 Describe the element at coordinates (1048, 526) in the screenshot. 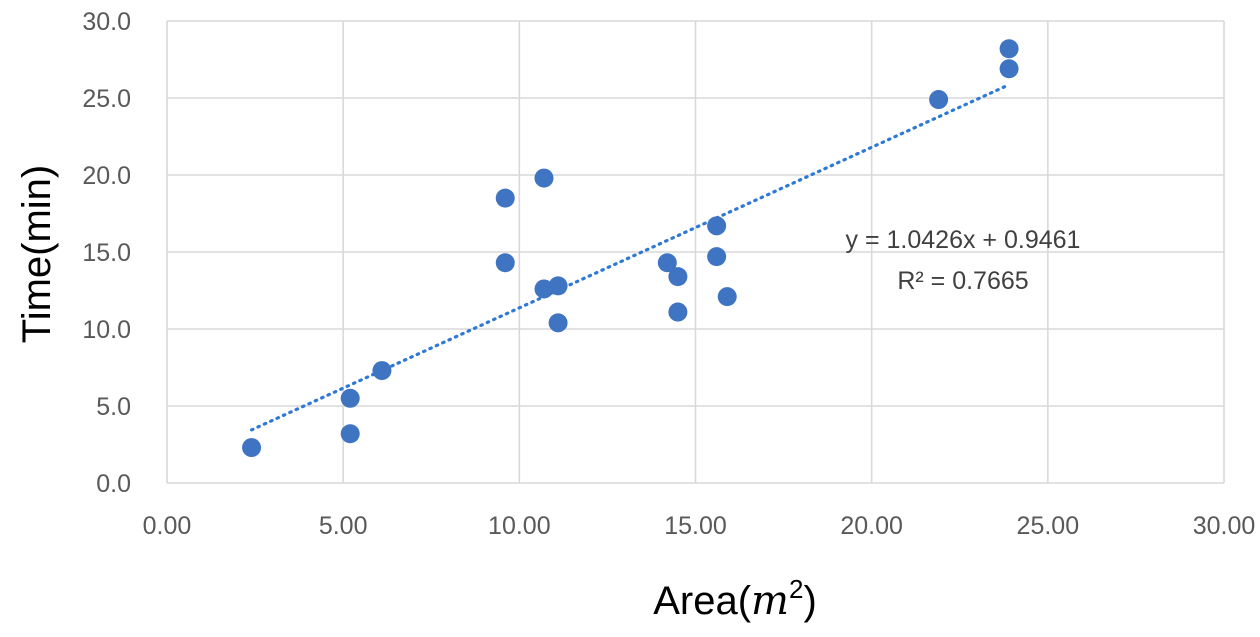

I see `x-tick-label: 25.00` at that location.